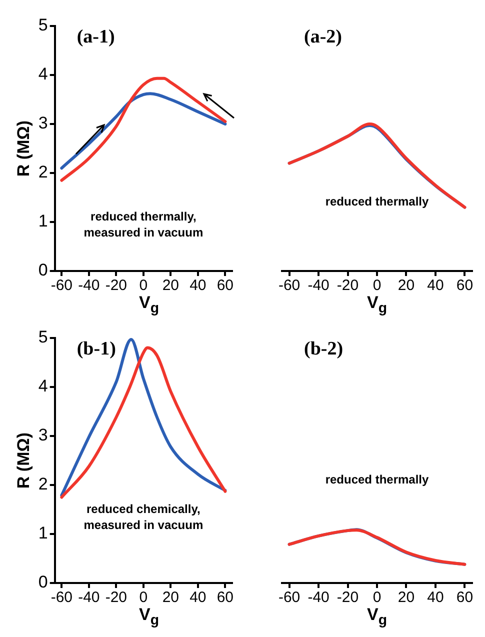 The height and width of the screenshot is (637, 485). Describe the element at coordinates (144, 224) in the screenshot. I see `annotation: reduced thermally, measured in vacuum` at that location.